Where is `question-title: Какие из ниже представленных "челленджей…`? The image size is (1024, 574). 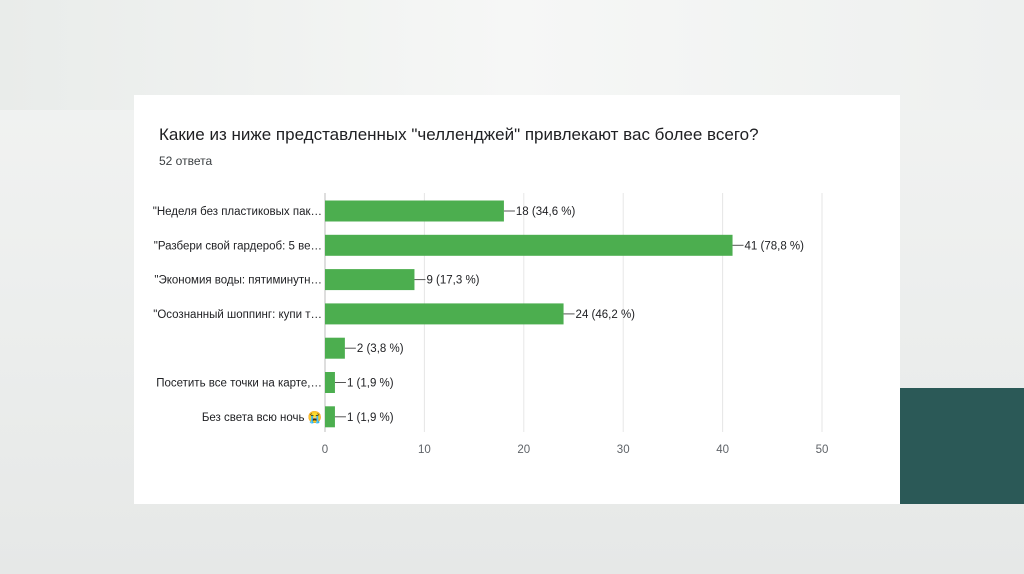 question-title: Какие из ниже представленных "челленджей… is located at coordinates (459, 134).